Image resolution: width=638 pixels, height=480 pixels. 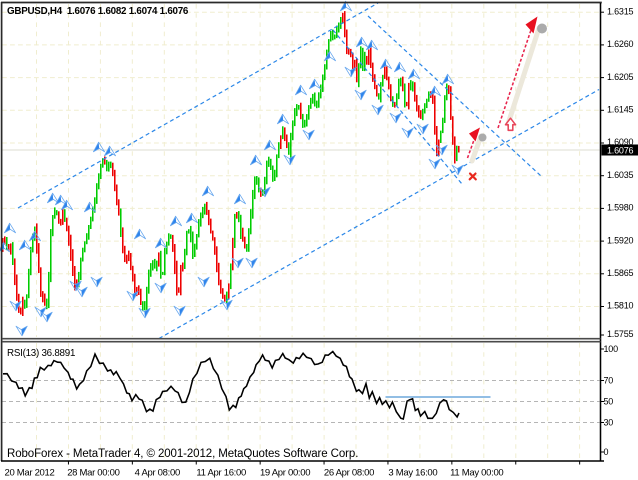 I want to click on svg-text: 3 May 16:00, so click(x=412, y=473).